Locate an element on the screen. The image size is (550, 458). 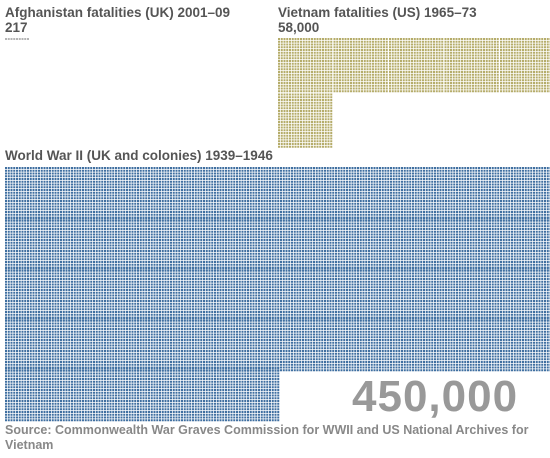
pictogram-block-partial is located at coordinates (17, 39).